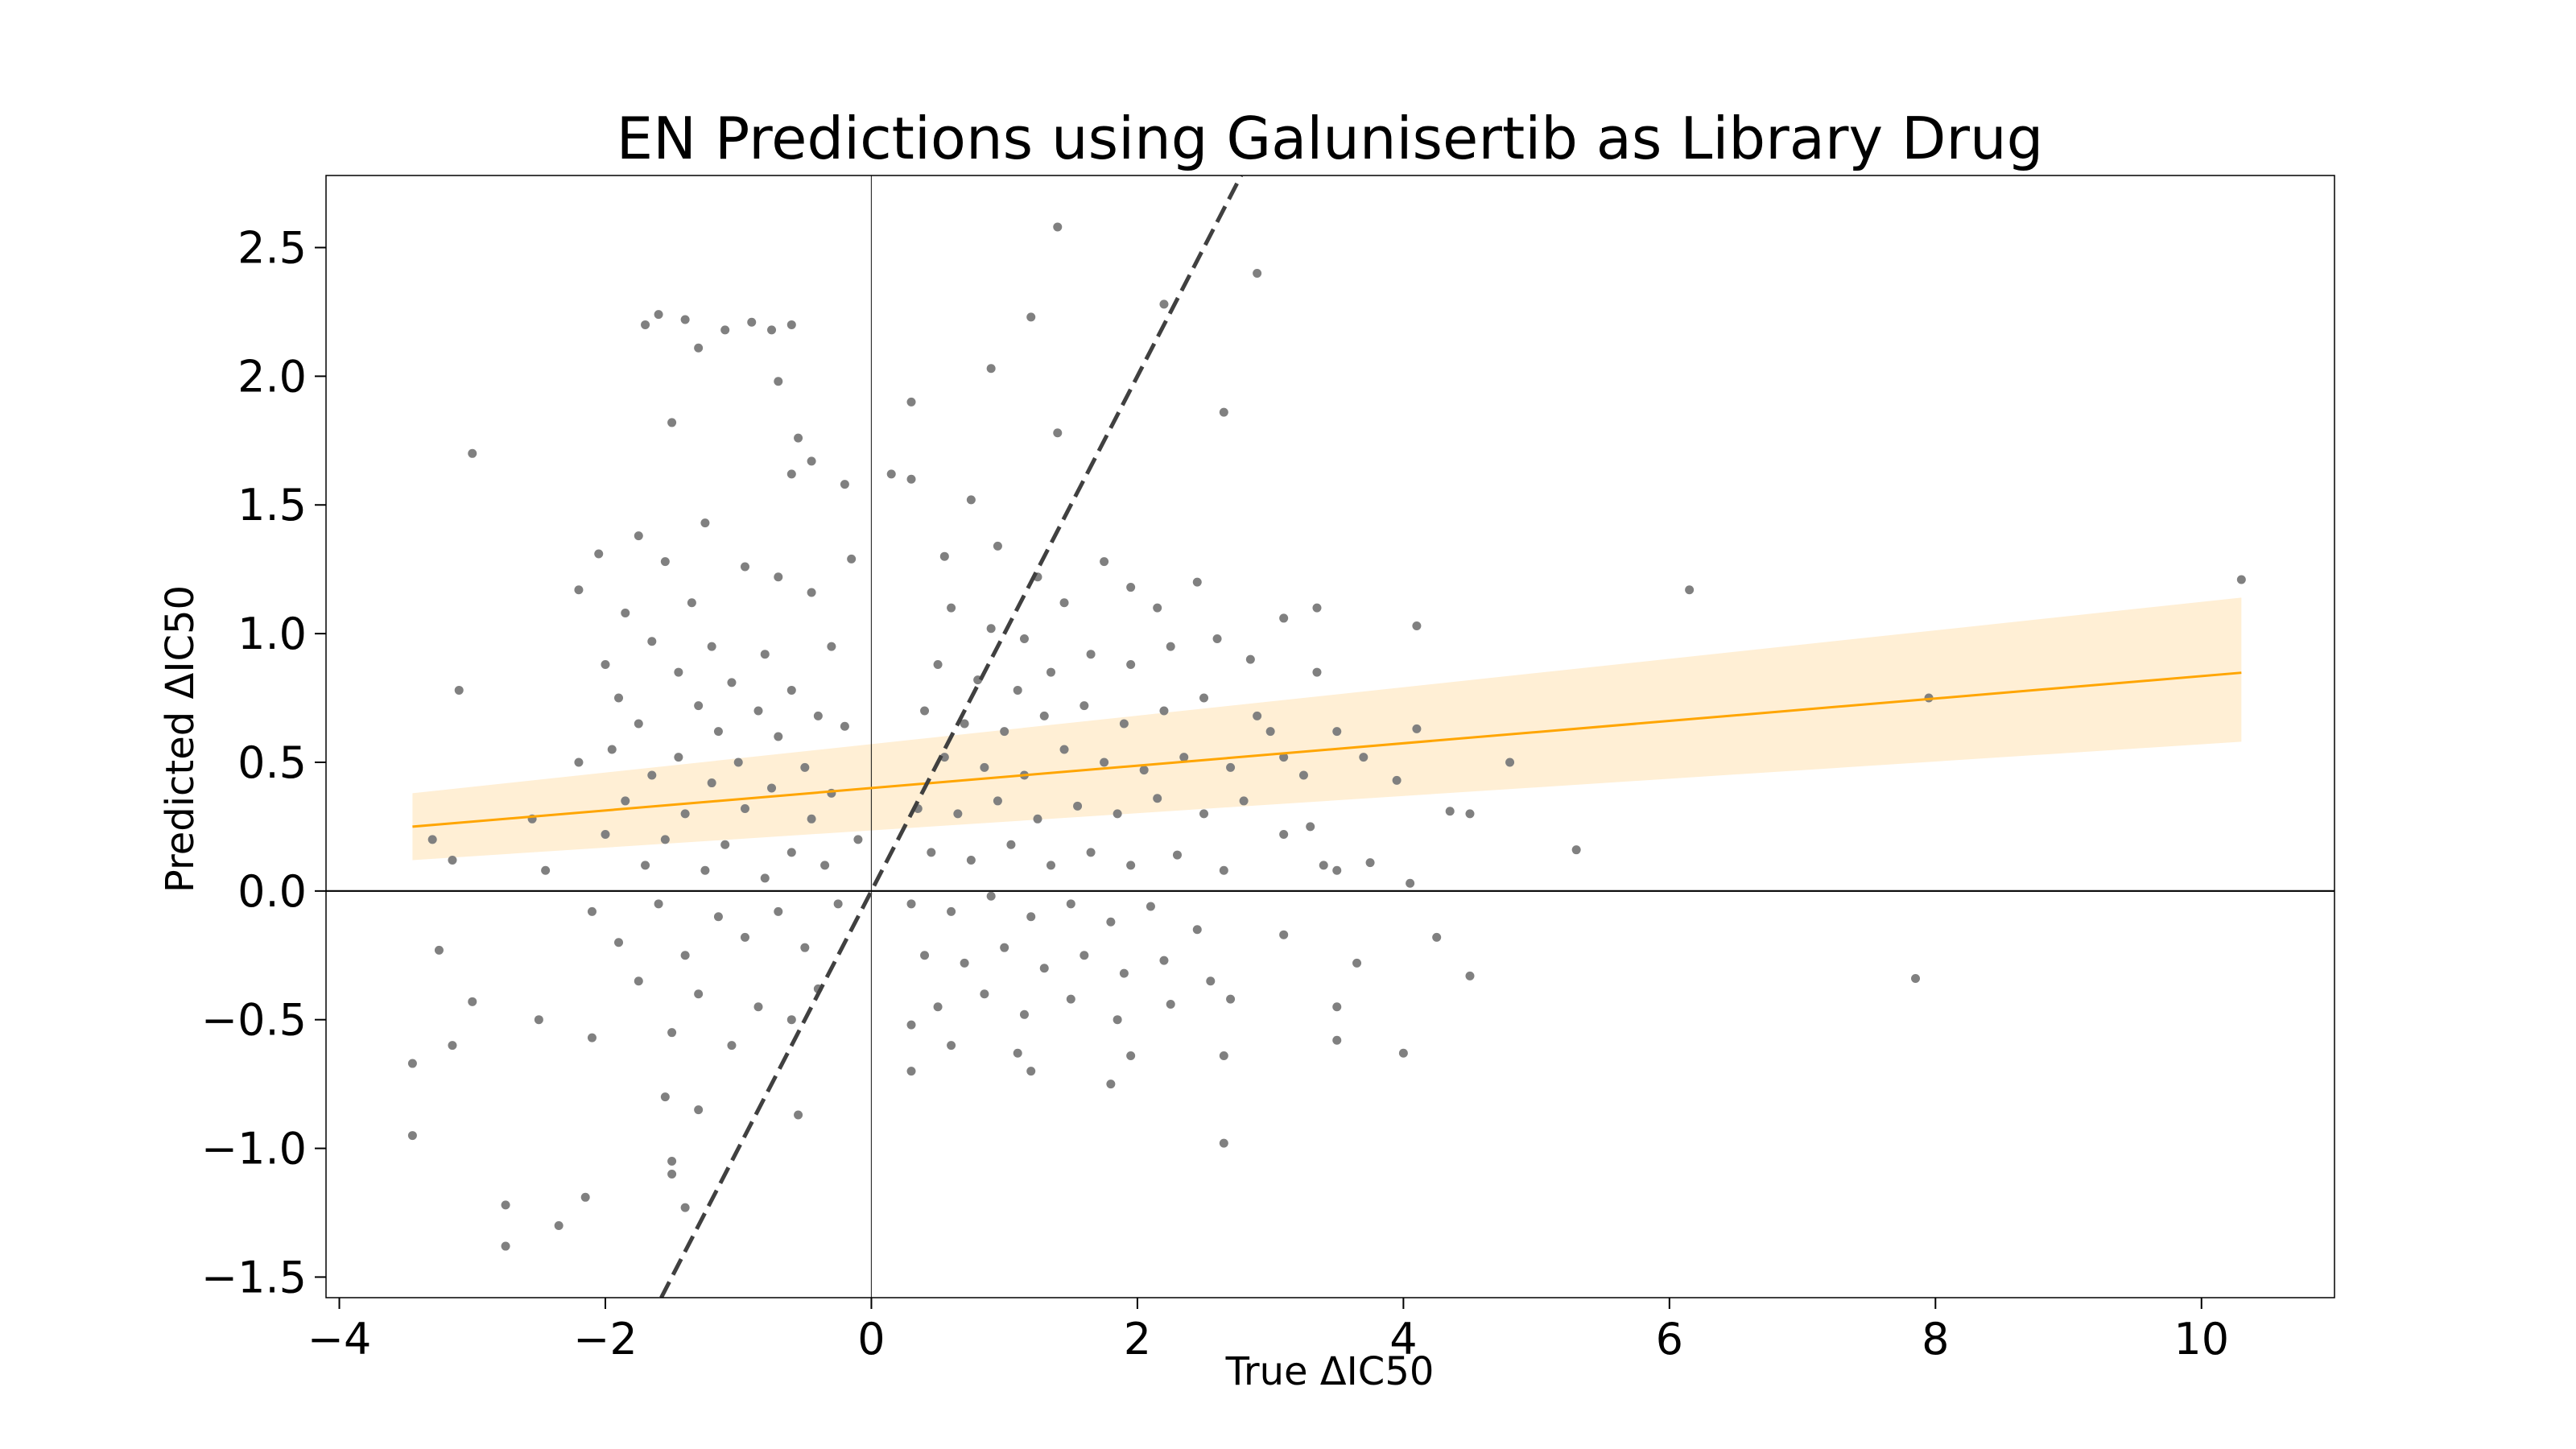 The height and width of the screenshot is (1449, 2576). I want to click on y-tick-label: 0.5, so click(272, 762).